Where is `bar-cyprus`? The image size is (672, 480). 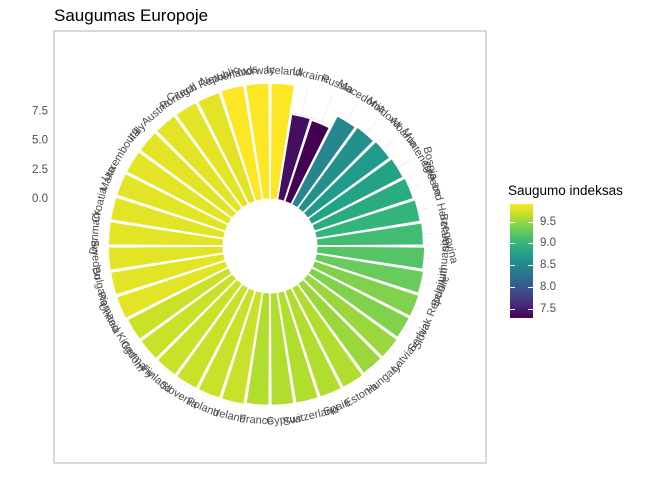
bar-cyprus is located at coordinates (282, 348).